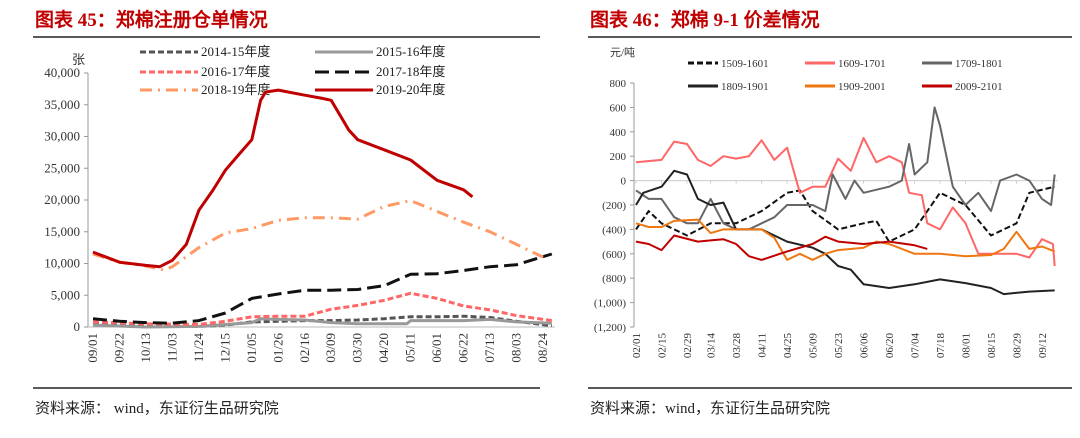 The width and height of the screenshot is (1080, 438). Describe the element at coordinates (614, 255) in the screenshot. I see `y-tick-label: (600)` at that location.